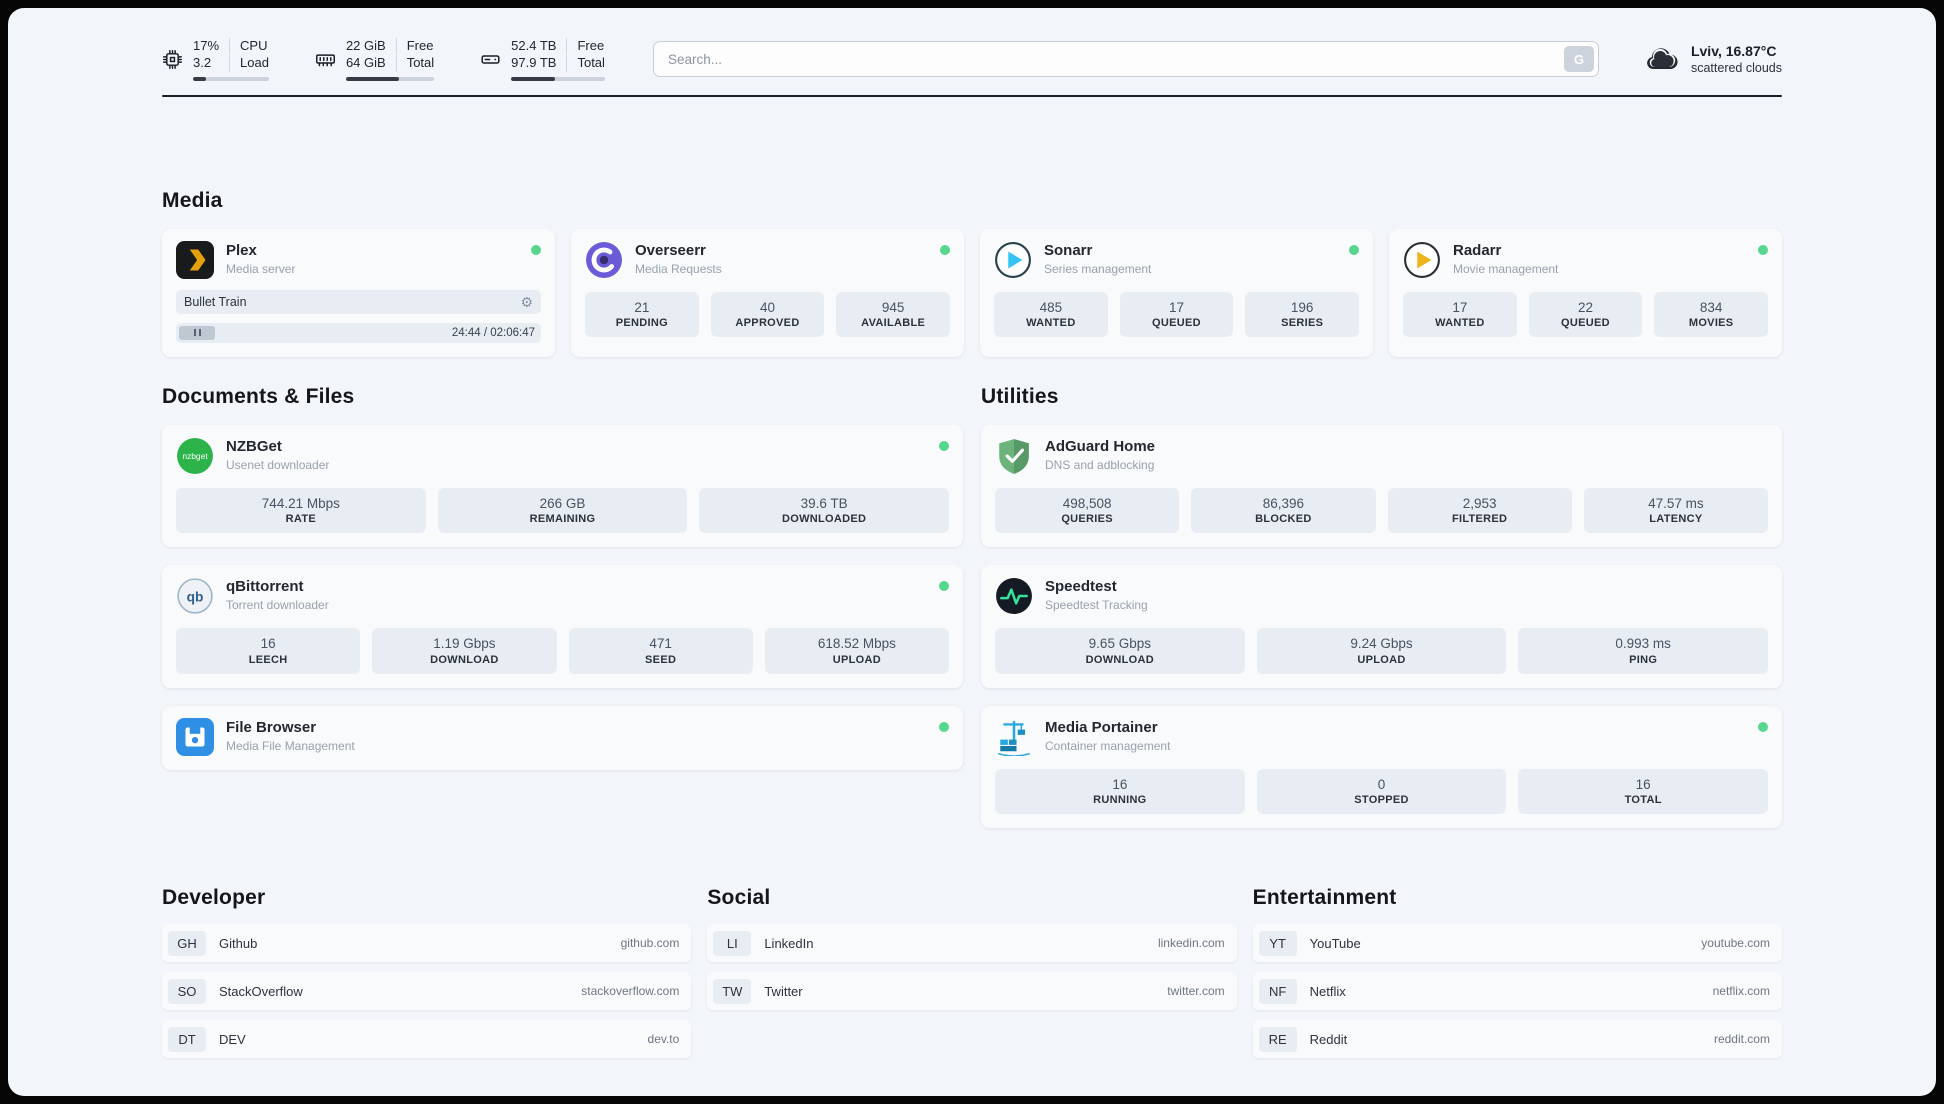  Describe the element at coordinates (1013, 260) in the screenshot. I see `sonarr-icon` at that location.